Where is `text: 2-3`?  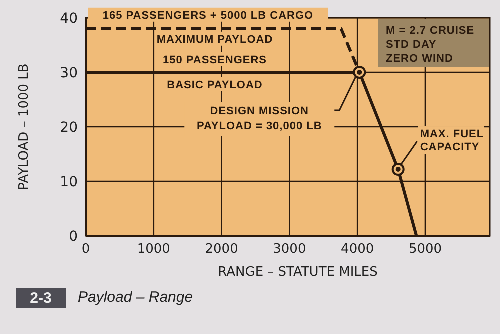 text: 2-3 is located at coordinates (41, 298).